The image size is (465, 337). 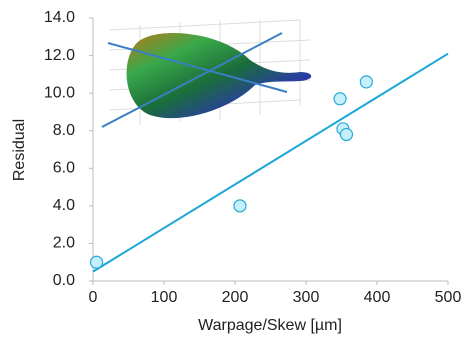 What do you see at coordinates (64, 280) in the screenshot?
I see `y-tick-label: 0.0` at bounding box center [64, 280].